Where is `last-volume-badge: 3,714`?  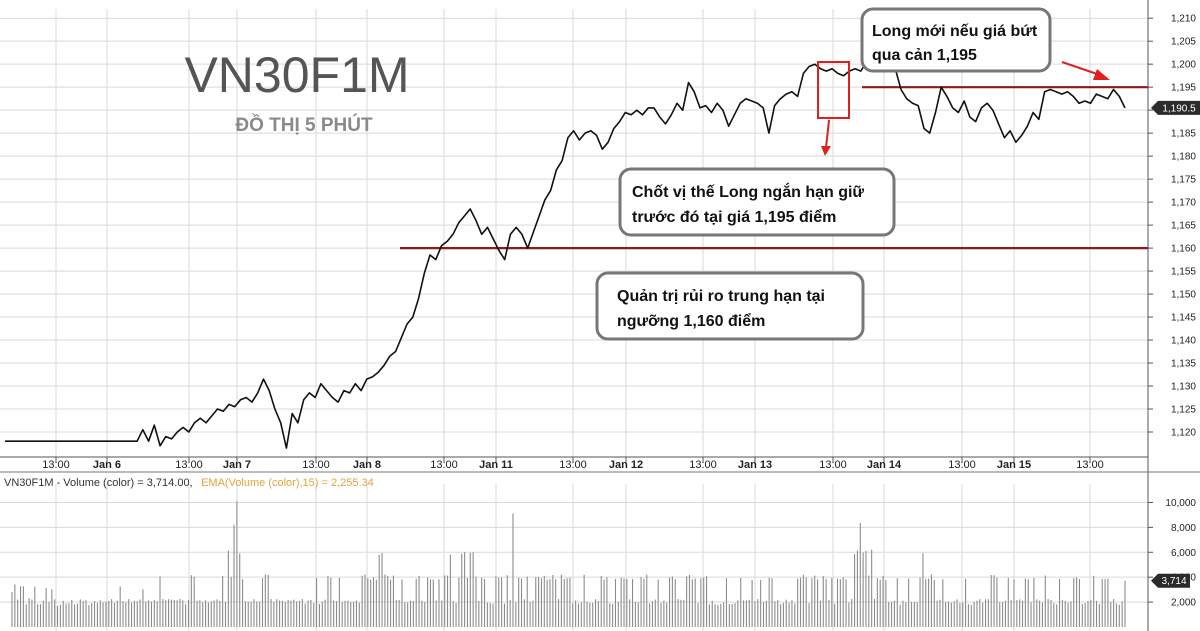
last-volume-badge: 3,714 is located at coordinates (1170, 580).